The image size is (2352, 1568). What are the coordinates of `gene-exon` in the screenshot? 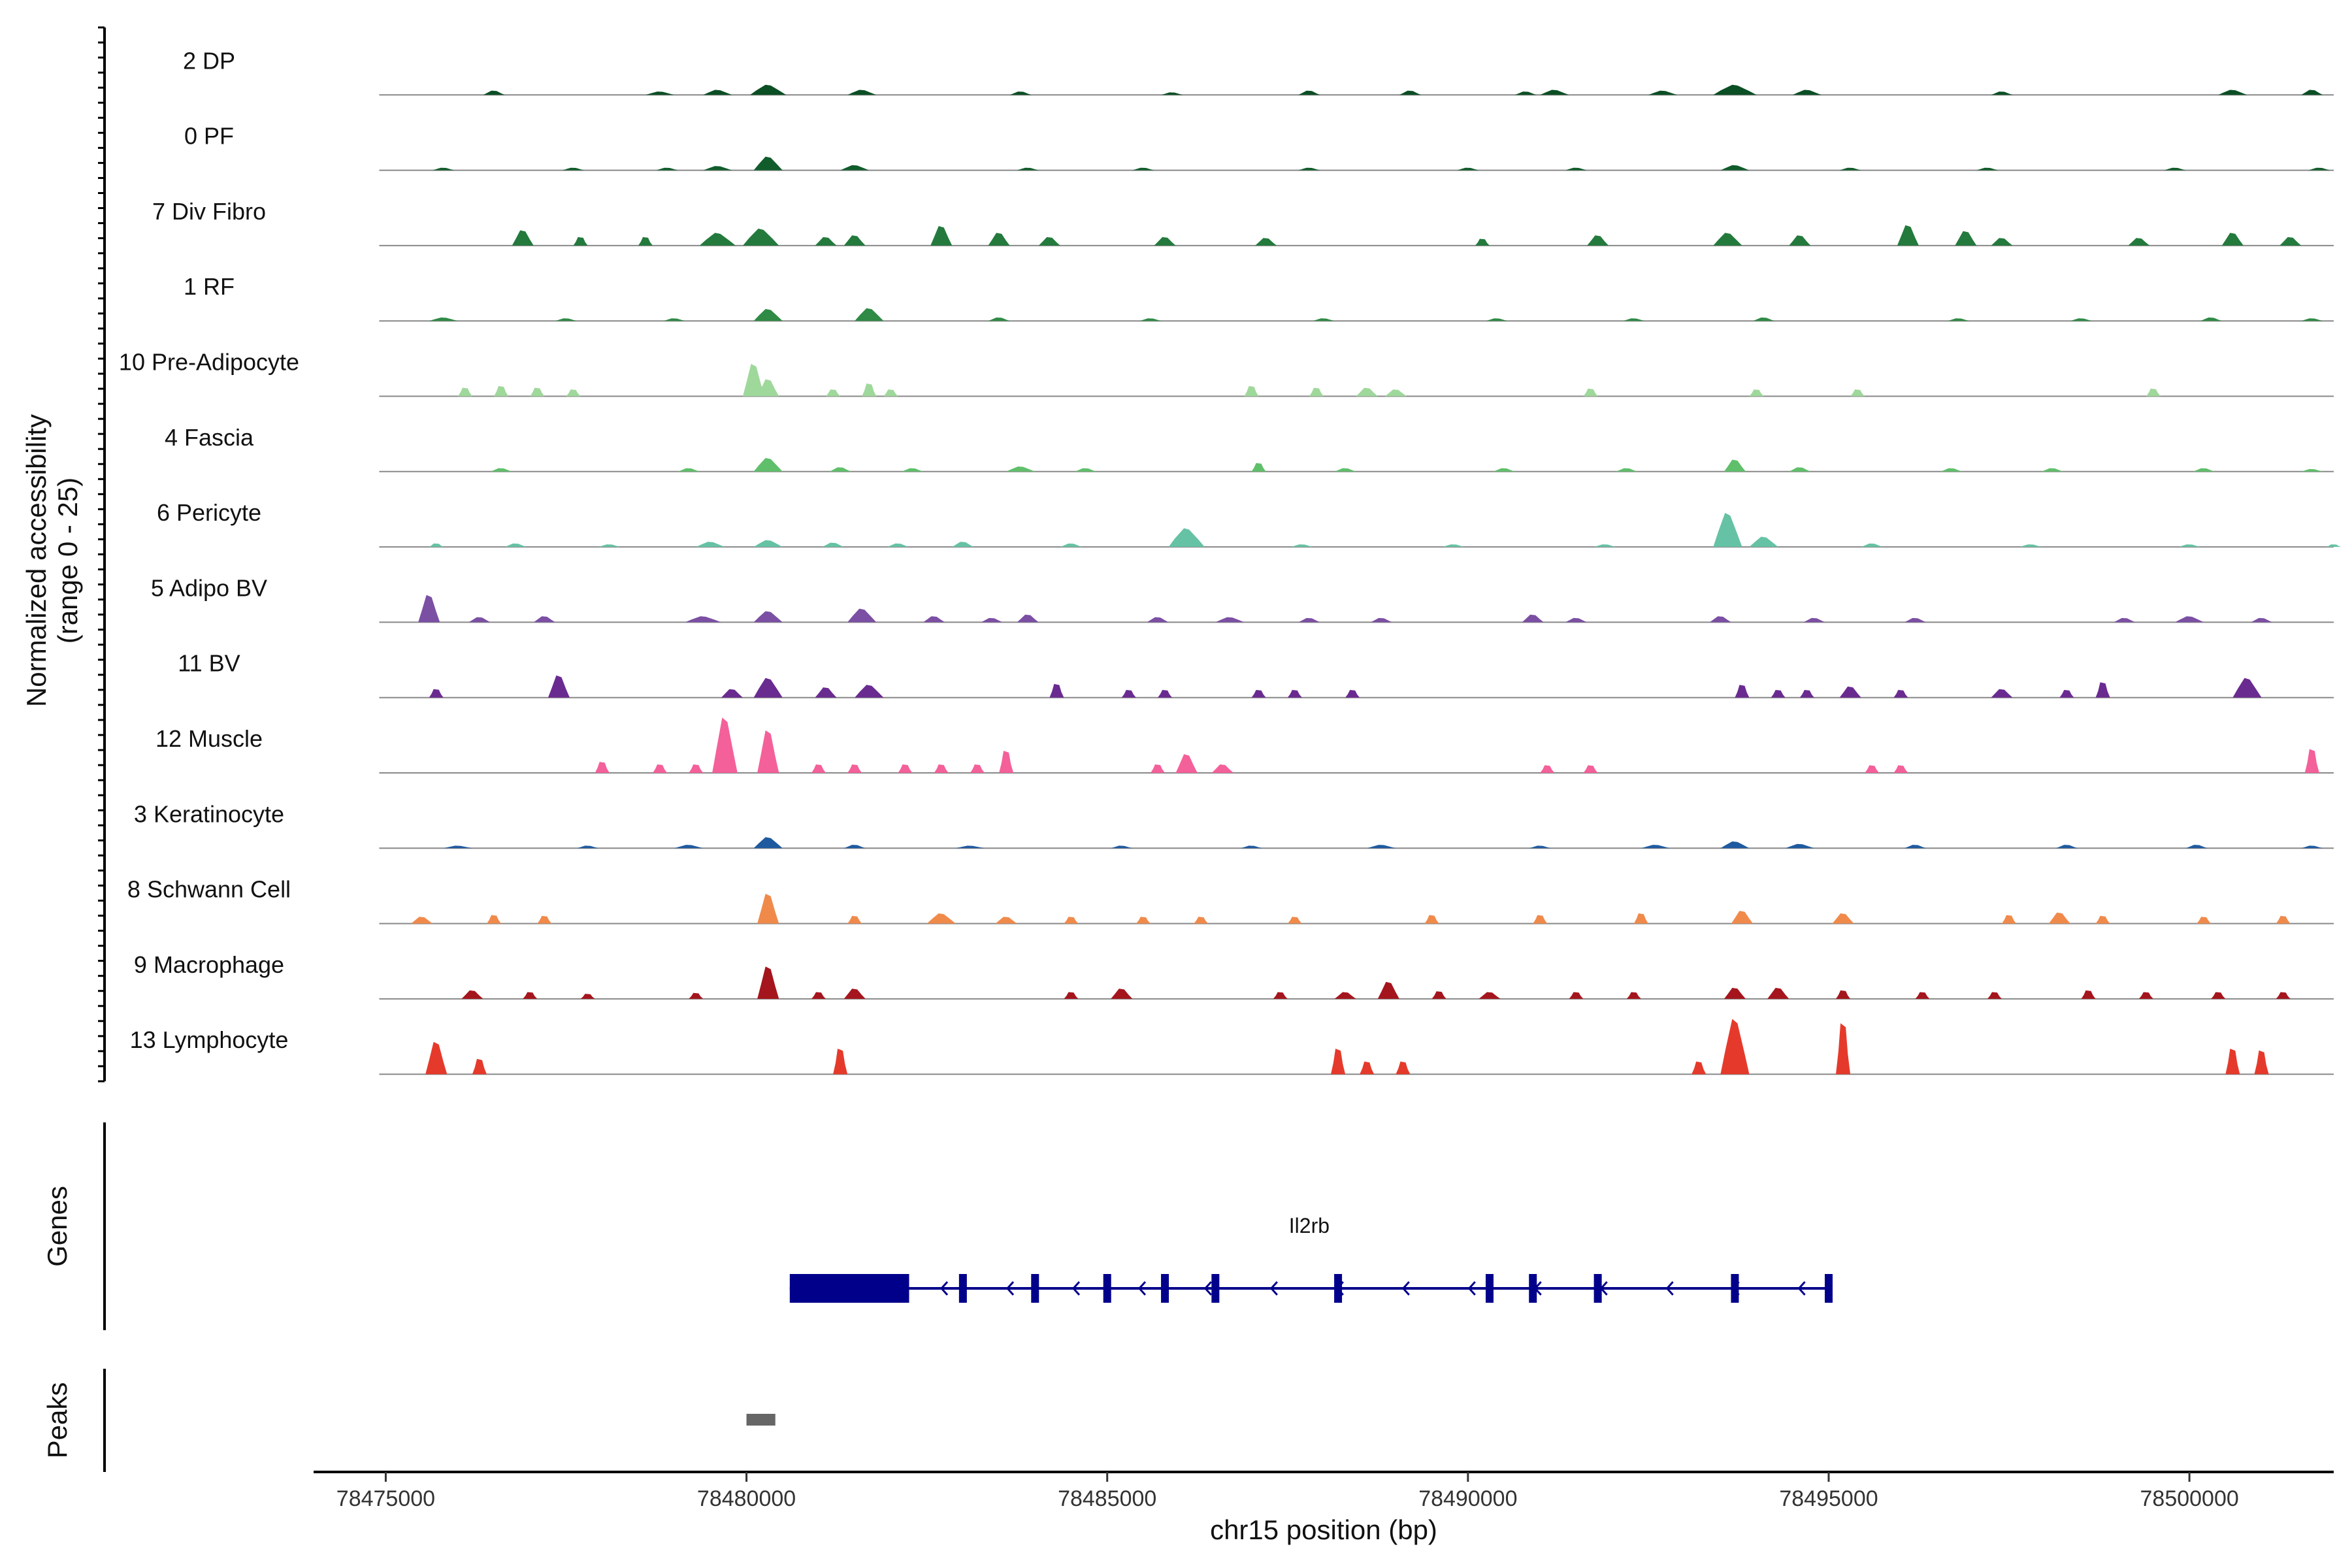 It's located at (962, 1288).